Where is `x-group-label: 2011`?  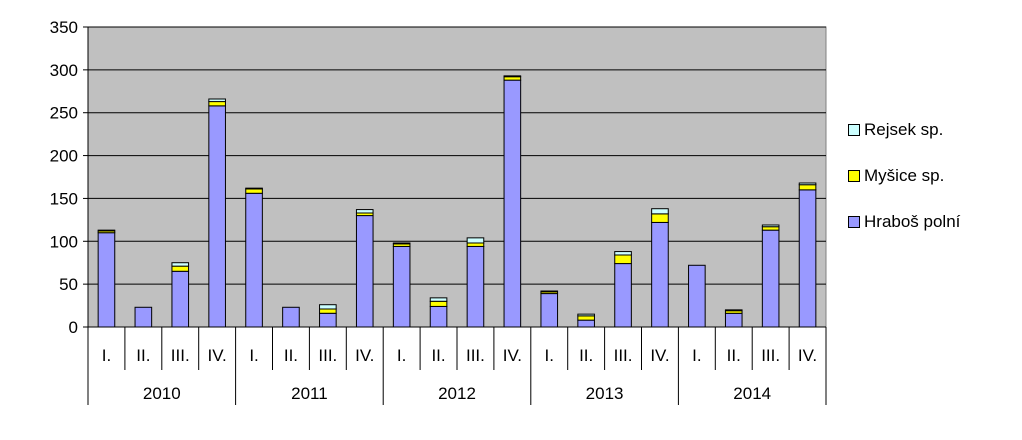 x-group-label: 2011 is located at coordinates (309, 393).